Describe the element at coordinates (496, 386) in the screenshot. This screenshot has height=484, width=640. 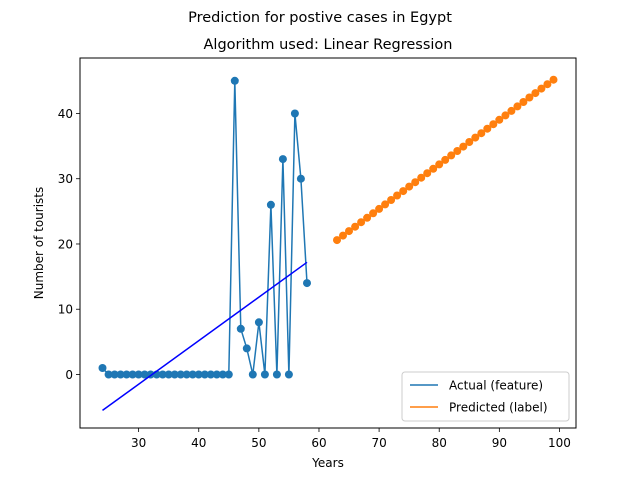
I see `legend-label-actual: Actual (feature)` at that location.